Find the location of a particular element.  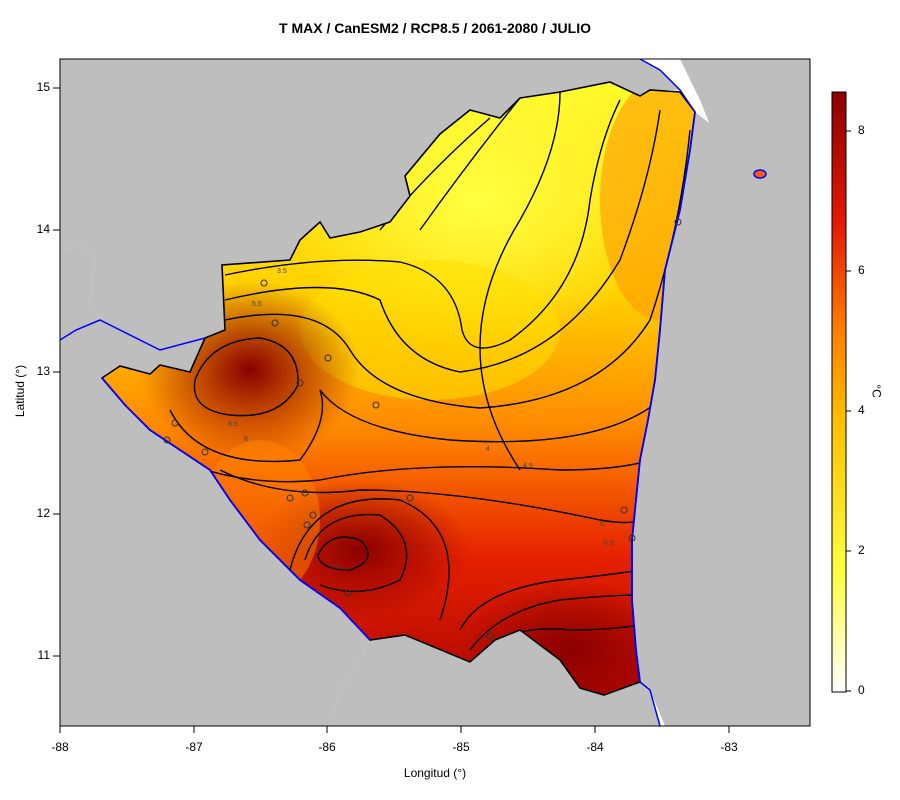

contour-label-1: 3.5 is located at coordinates (282, 271).